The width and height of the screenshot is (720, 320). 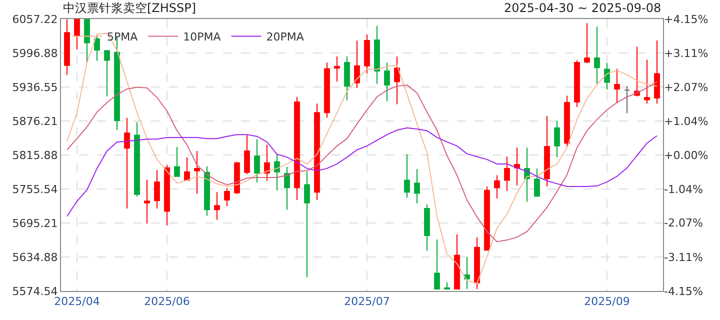 What do you see at coordinates (35, 121) in the screenshot?
I see `y-tick-label: 5876.21` at bounding box center [35, 121].